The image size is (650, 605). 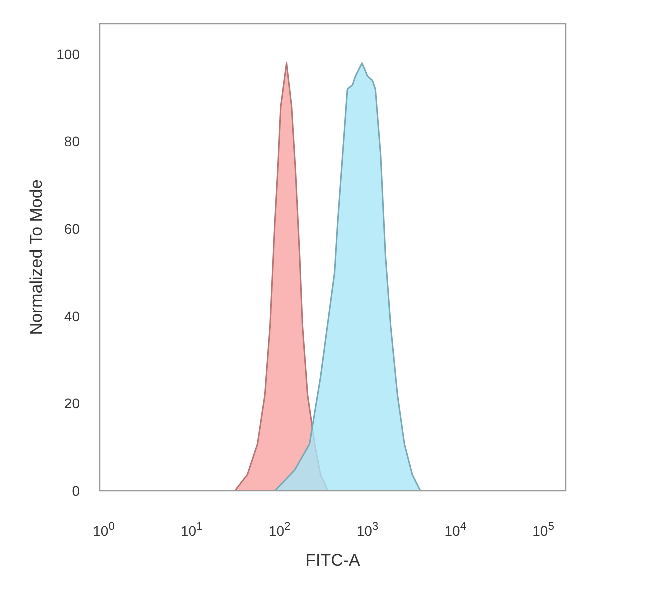 I want to click on x-tick-label: 10$^{4}$, so click(x=455, y=530).